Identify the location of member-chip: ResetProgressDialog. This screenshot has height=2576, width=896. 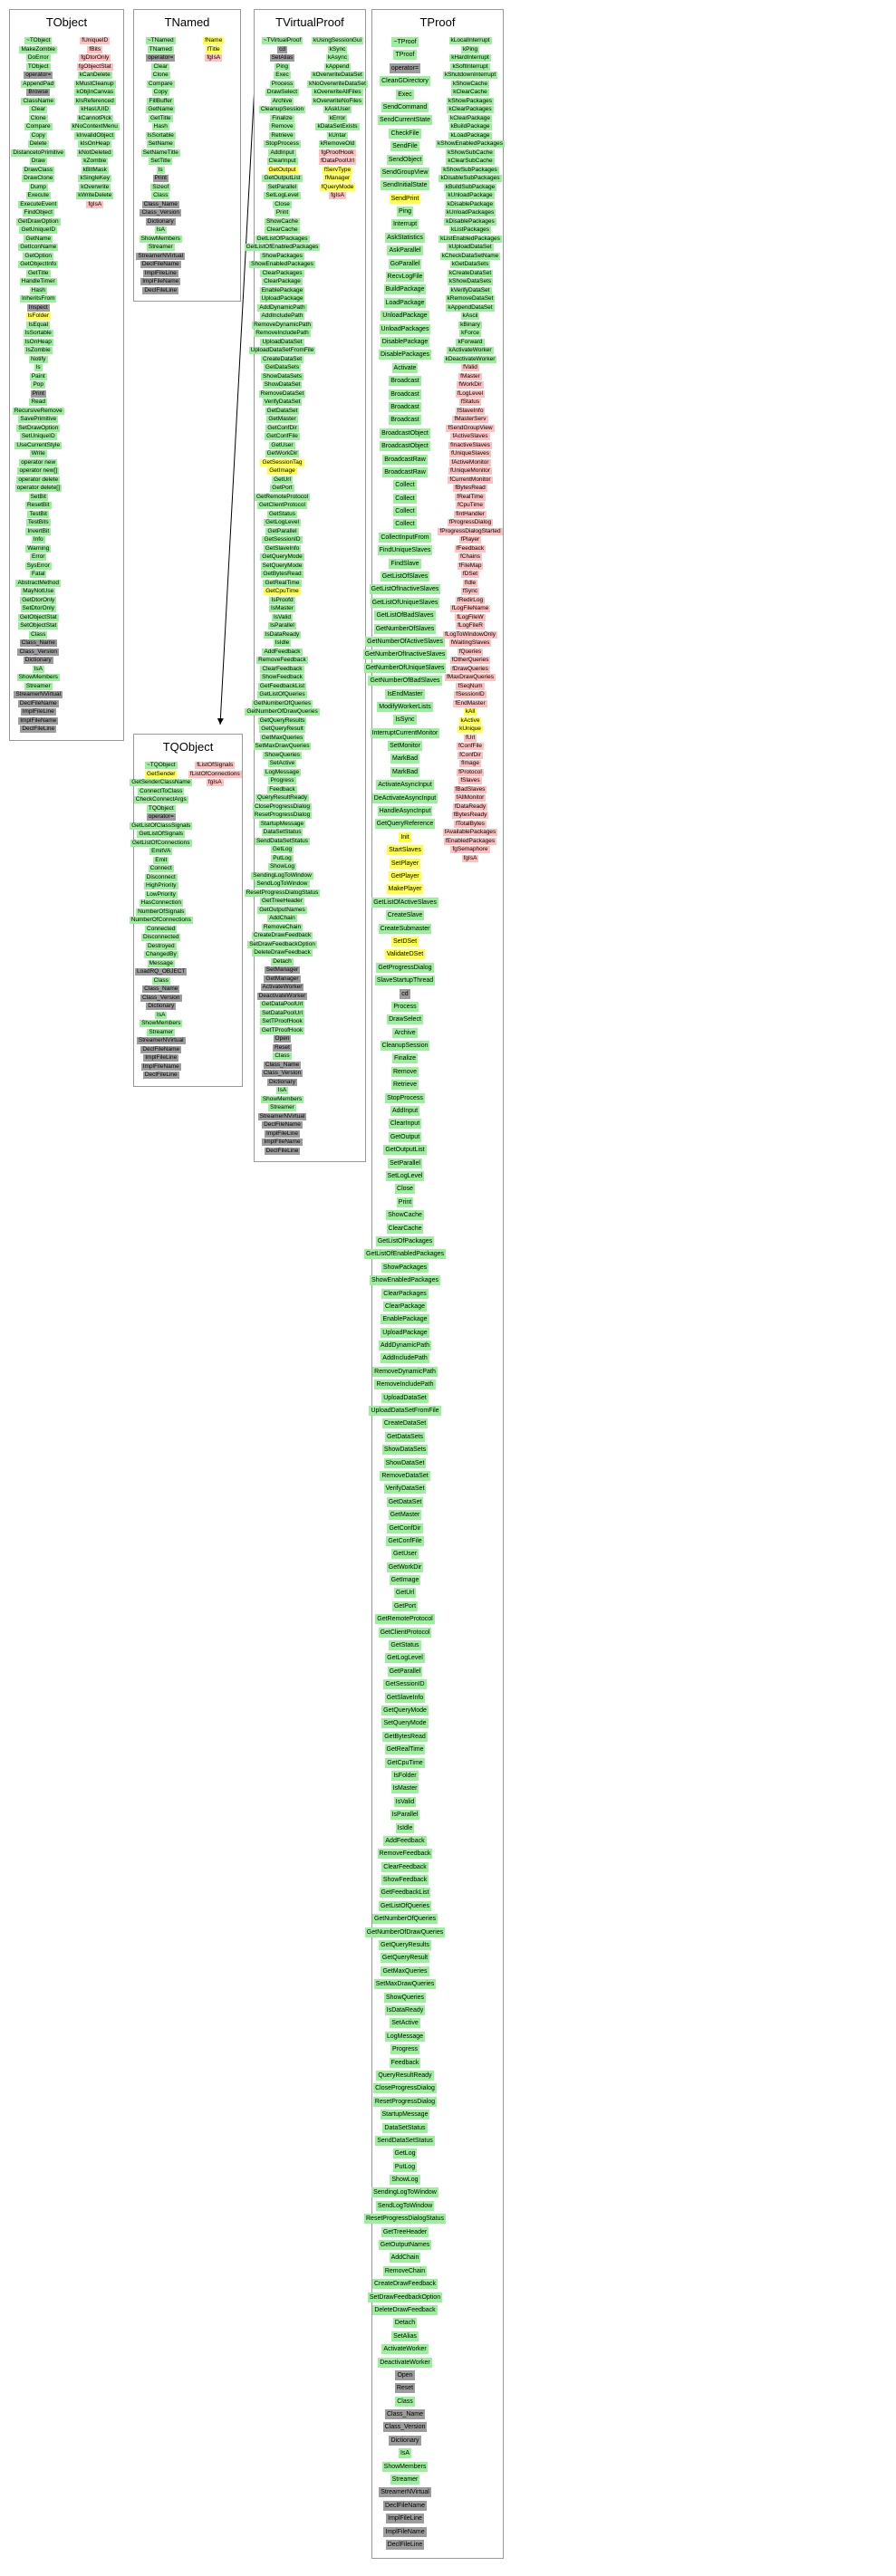
(405, 2101).